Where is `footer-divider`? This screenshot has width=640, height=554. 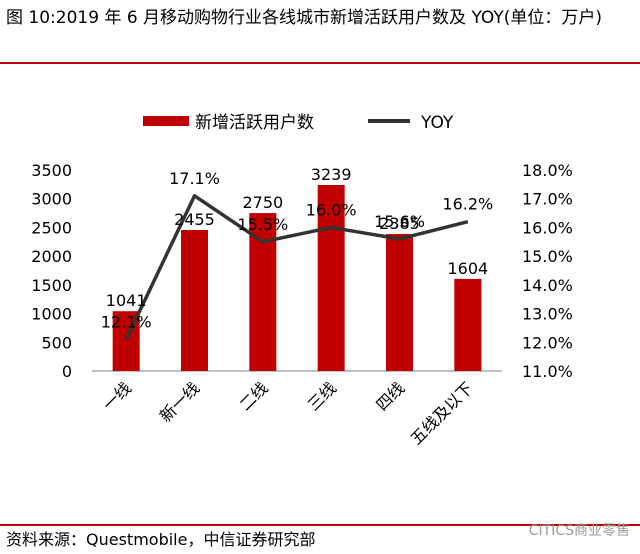
footer-divider is located at coordinates (320, 525).